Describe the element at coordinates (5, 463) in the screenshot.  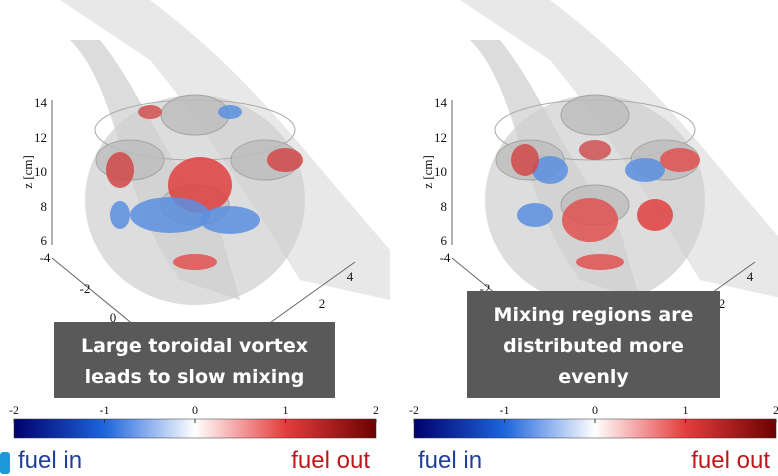
I see `logo-fragment` at that location.